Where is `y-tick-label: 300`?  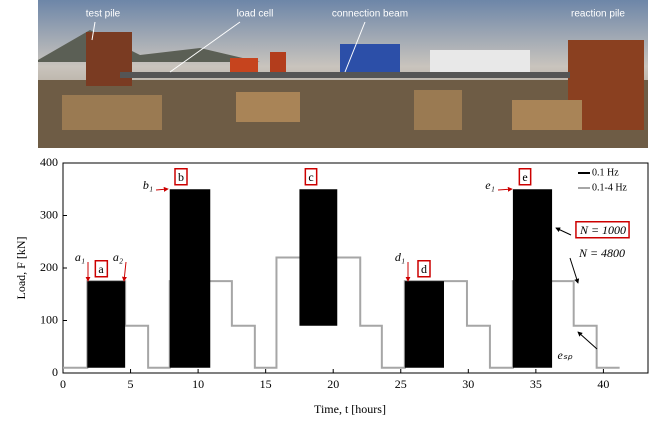 y-tick-label: 300 is located at coordinates (49, 214).